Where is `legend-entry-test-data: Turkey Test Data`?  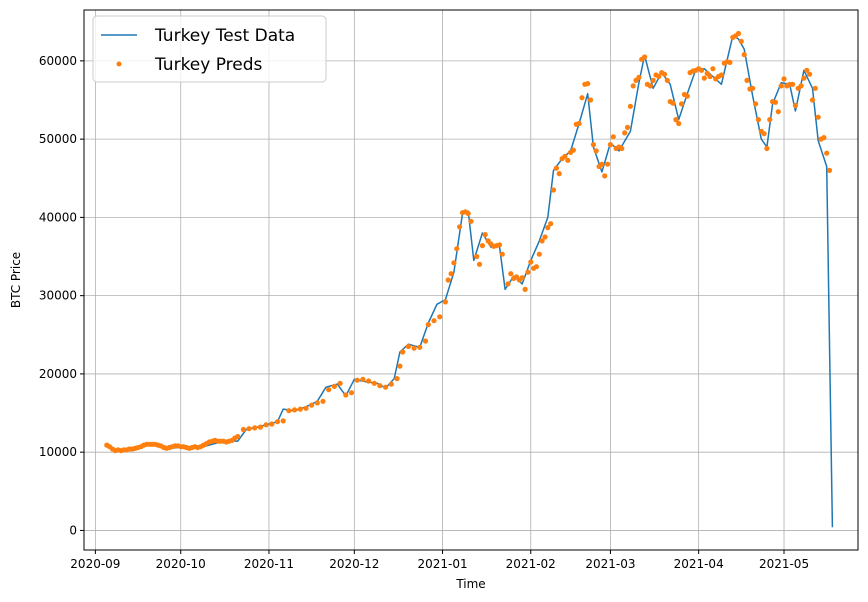 legend-entry-test-data: Turkey Test Data is located at coordinates (224, 36).